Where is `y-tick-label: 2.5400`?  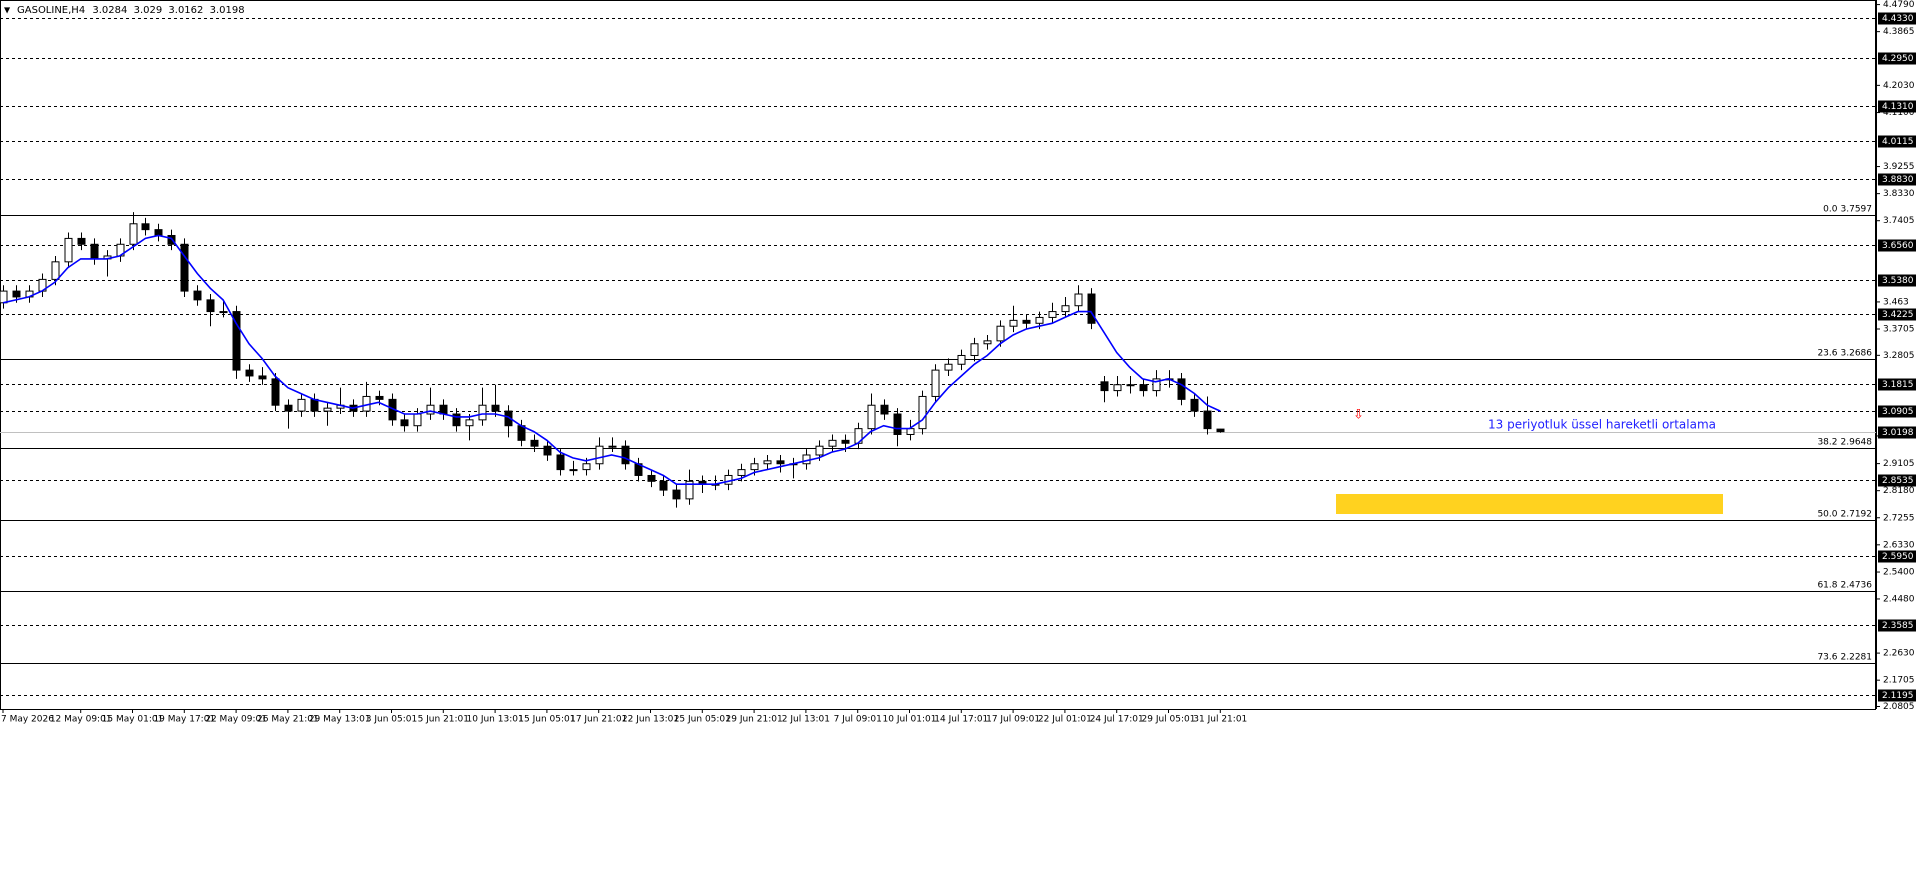
y-tick-label: 2.5400 is located at coordinates (1899, 573).